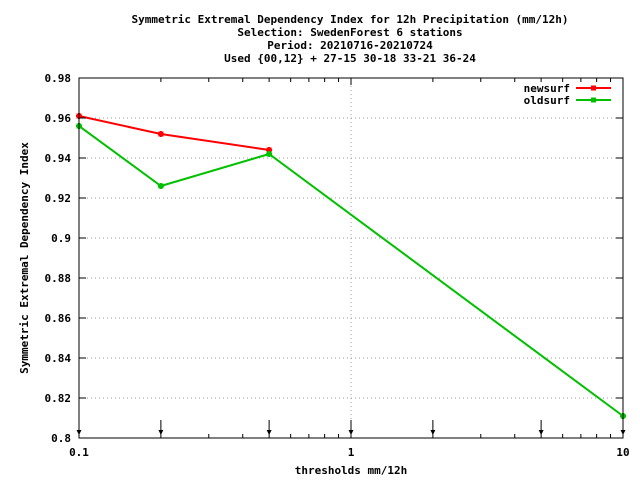 This screenshot has height=480, width=640. I want to click on legend-label: oldsurf, so click(547, 100).